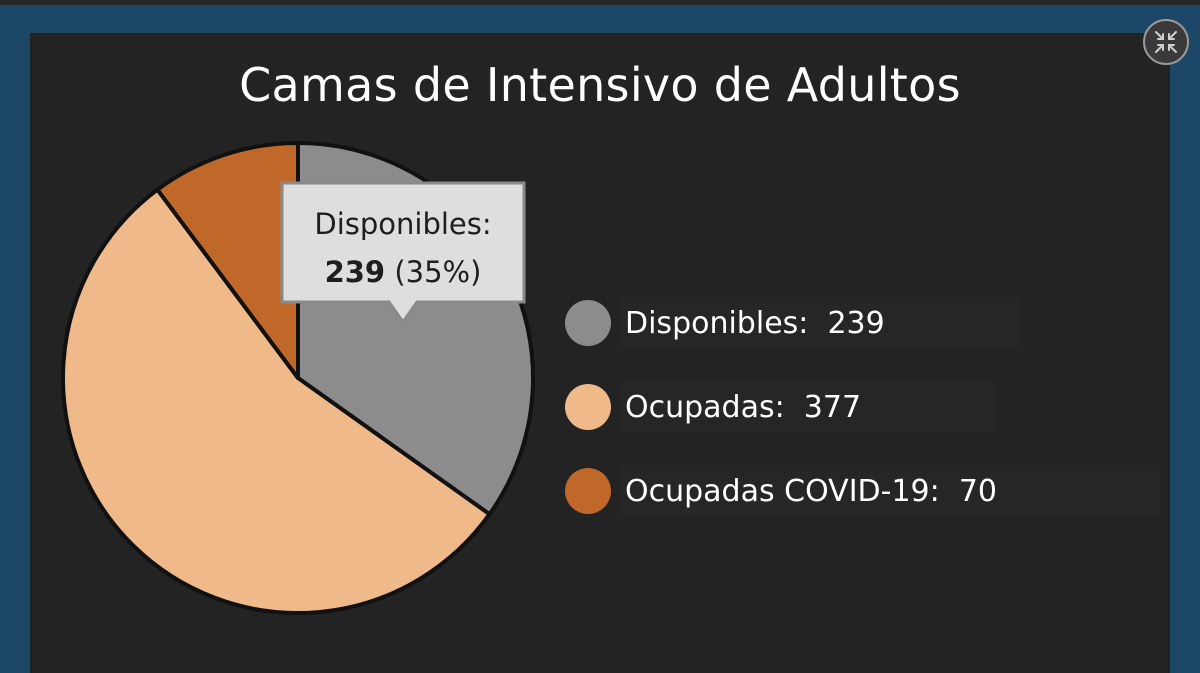  Describe the element at coordinates (600, 85) in the screenshot. I see `chart-title: Camas de Intensivo de Adultos` at that location.